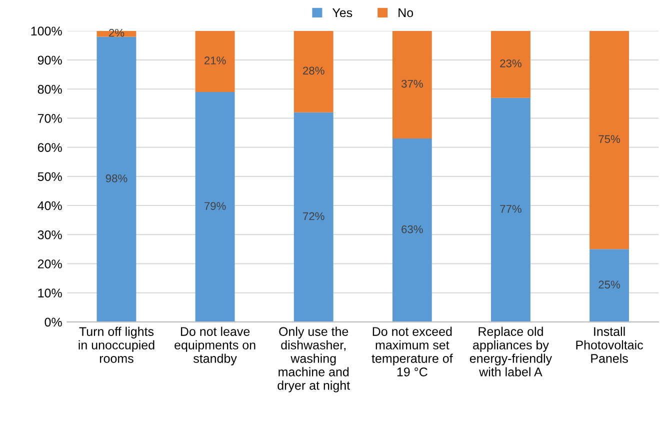  I want to click on y-tick-label: 20%, so click(50, 264).